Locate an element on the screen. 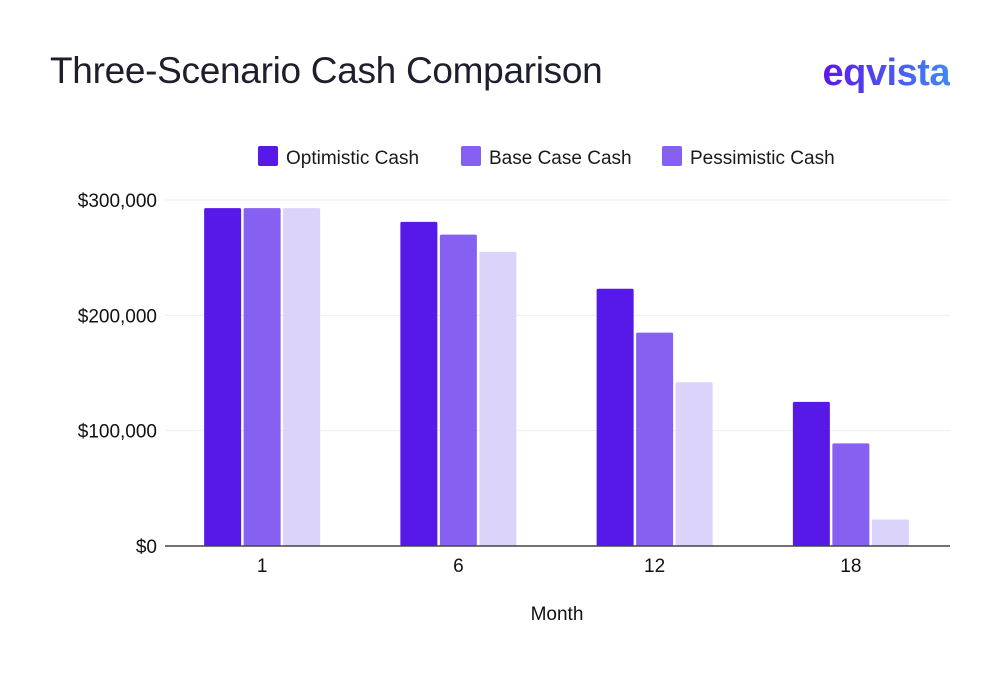 This screenshot has height=676, width=1000. x-tick-label: 12 is located at coordinates (654, 566).